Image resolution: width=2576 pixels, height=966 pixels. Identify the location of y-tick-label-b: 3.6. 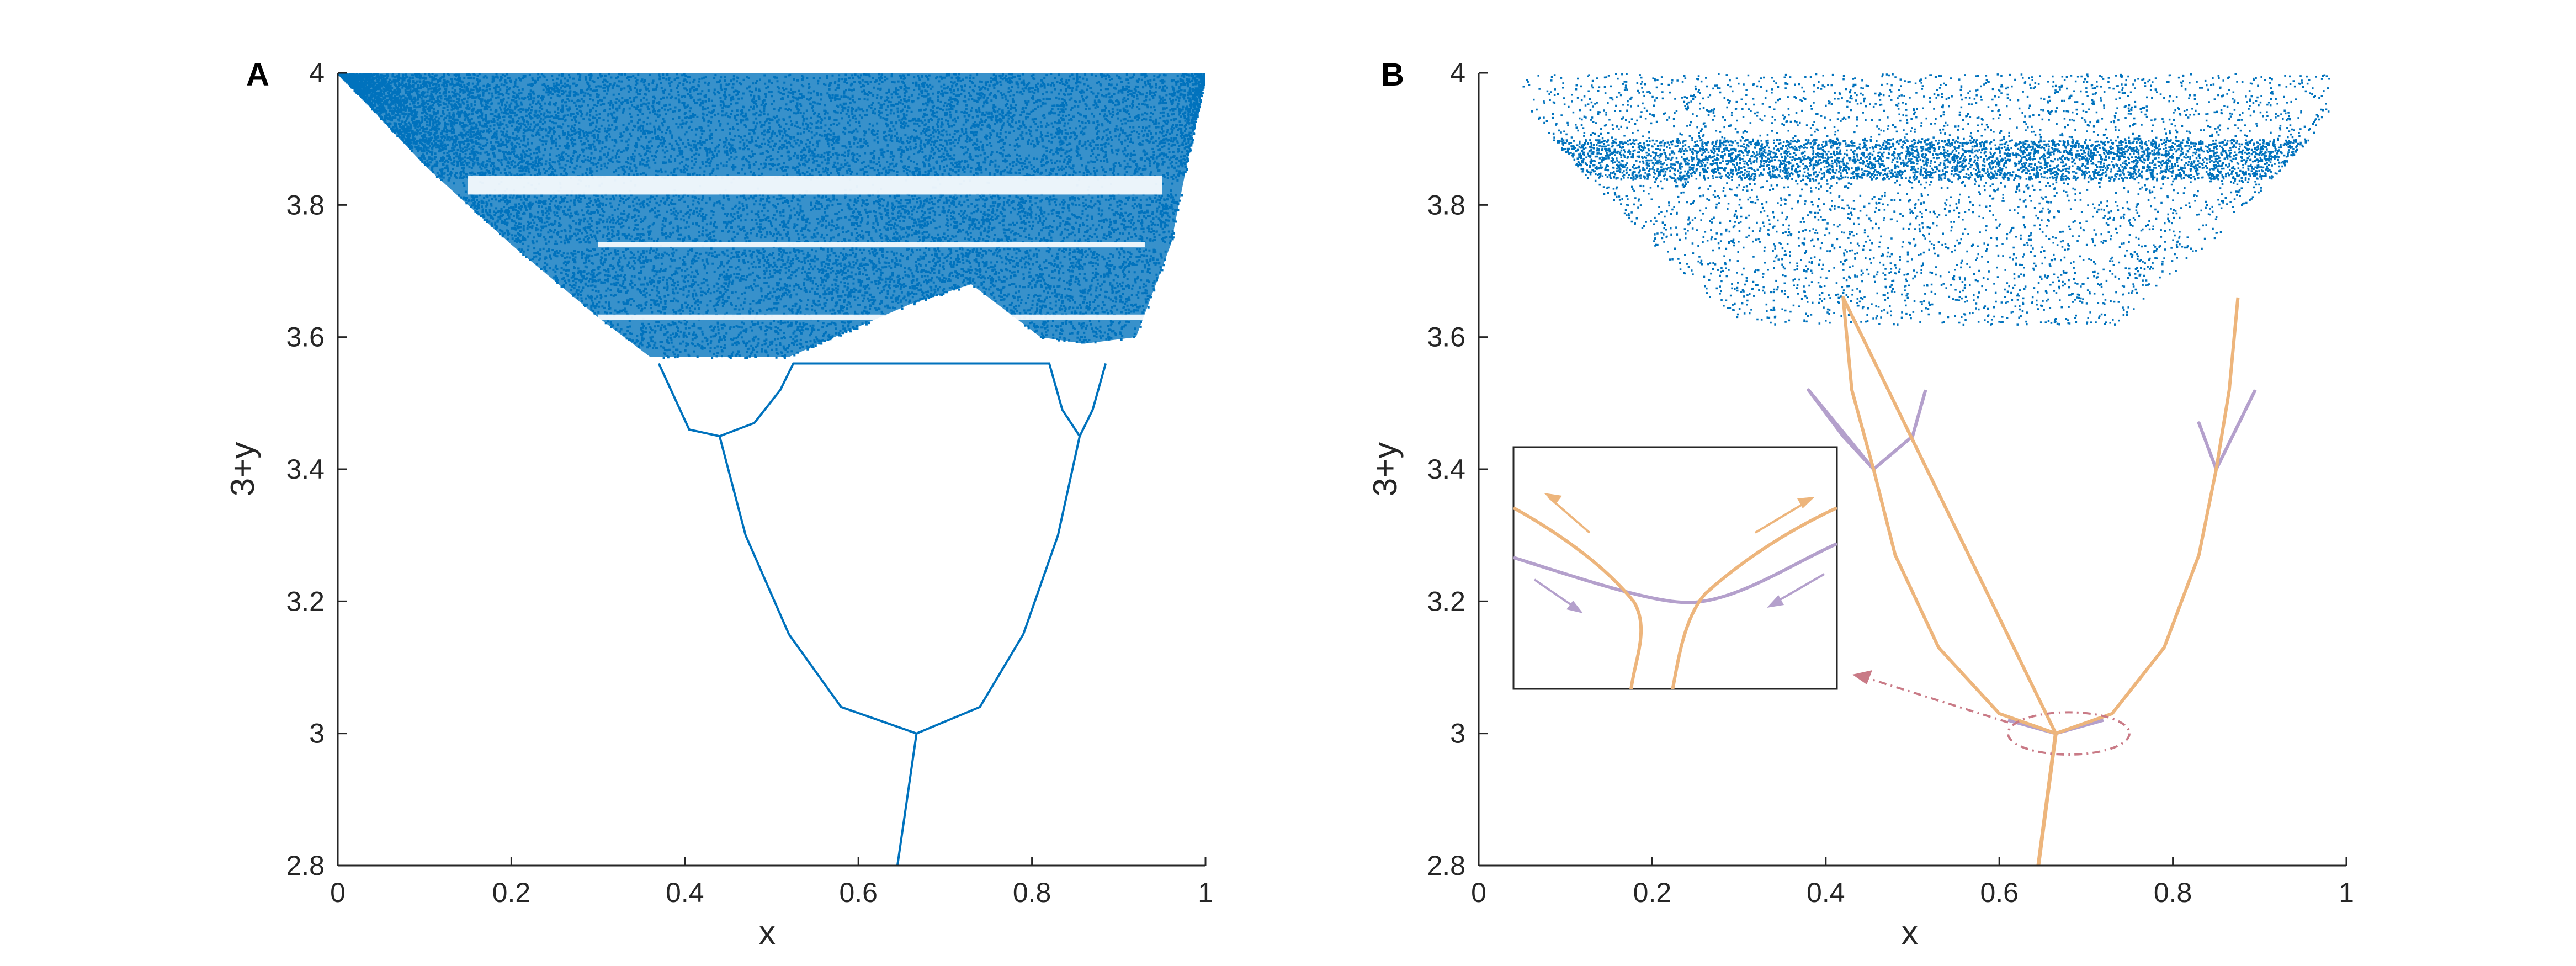
(1446, 338).